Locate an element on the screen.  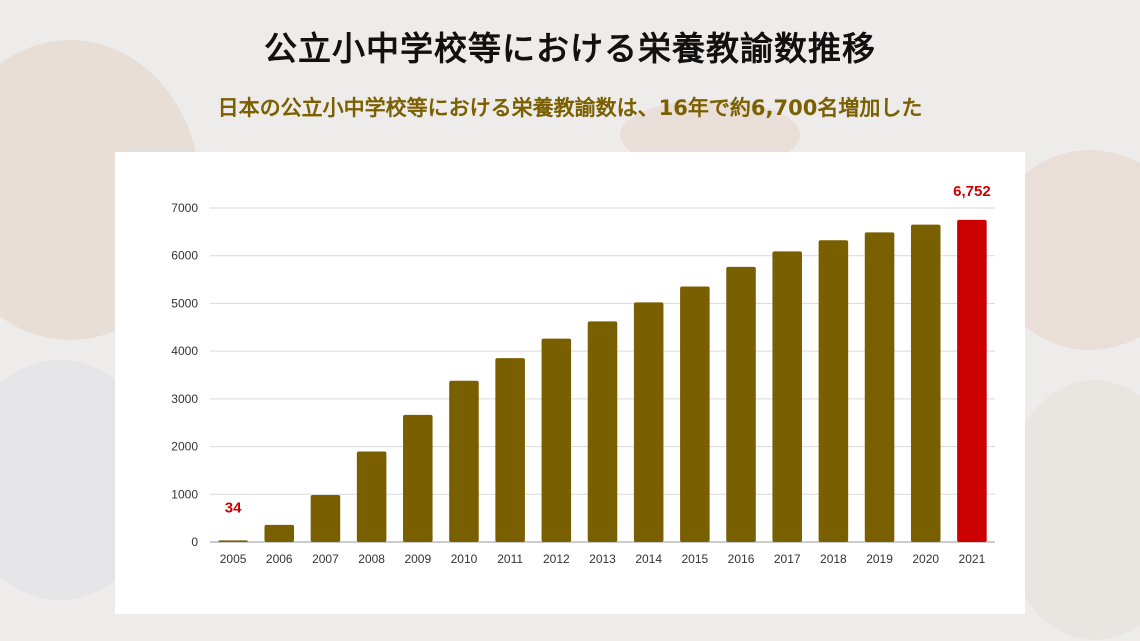
y-tick-label: 2000 is located at coordinates (184, 447).